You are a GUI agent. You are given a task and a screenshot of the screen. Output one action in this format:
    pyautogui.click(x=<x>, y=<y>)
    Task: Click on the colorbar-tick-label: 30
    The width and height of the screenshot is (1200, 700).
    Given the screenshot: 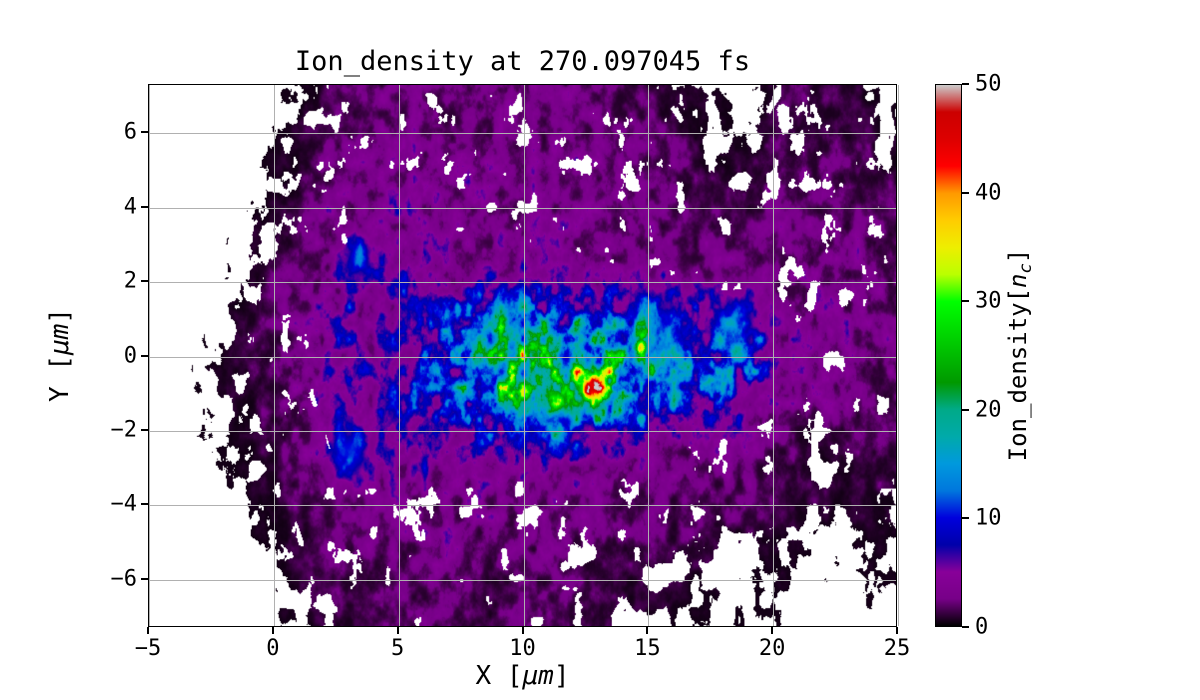 What is the action you would take?
    pyautogui.click(x=988, y=301)
    